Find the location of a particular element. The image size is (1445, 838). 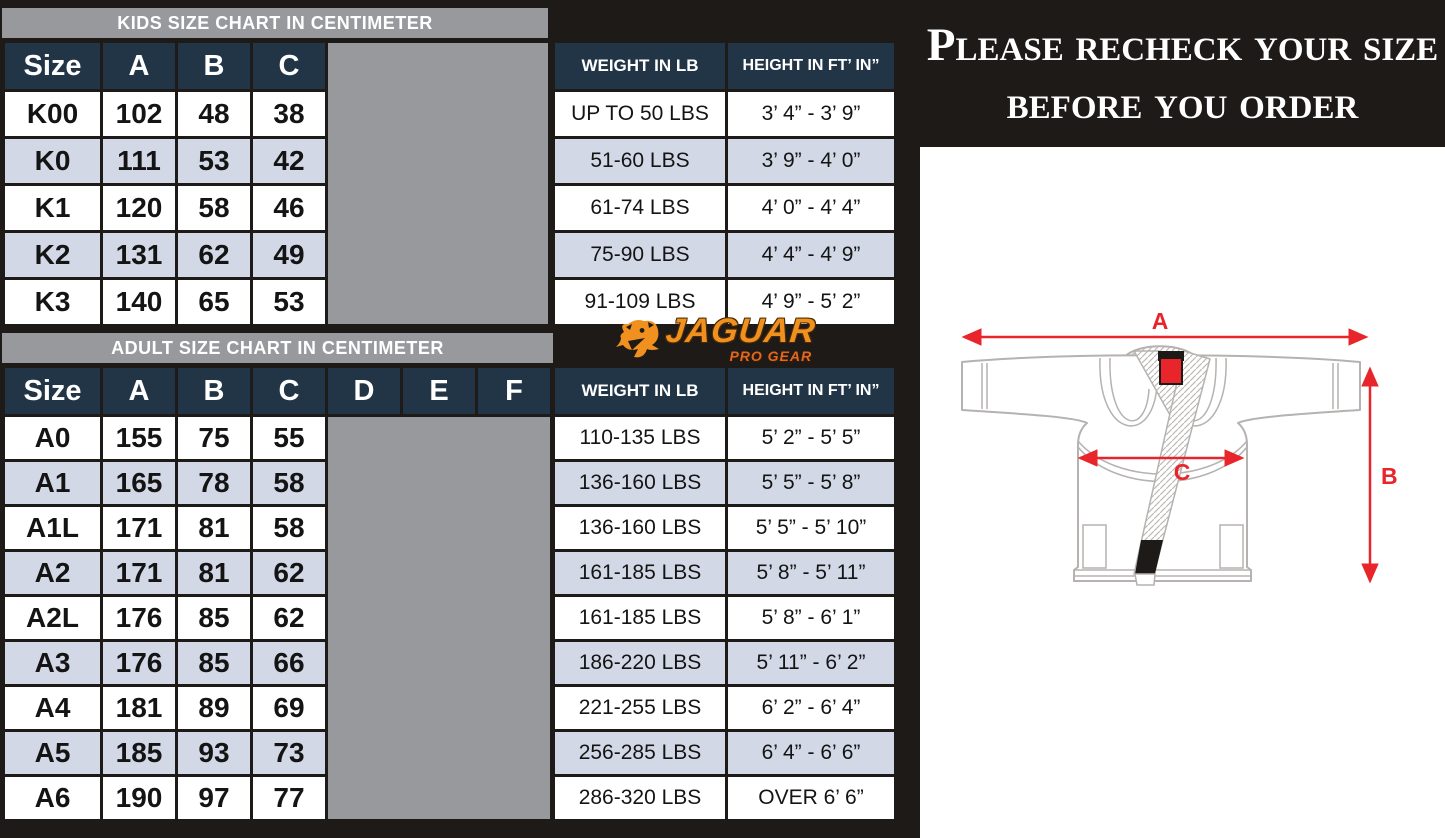

table-row: 256-285 LBS 6’ 4” - 6’ 6” is located at coordinates (724, 753).